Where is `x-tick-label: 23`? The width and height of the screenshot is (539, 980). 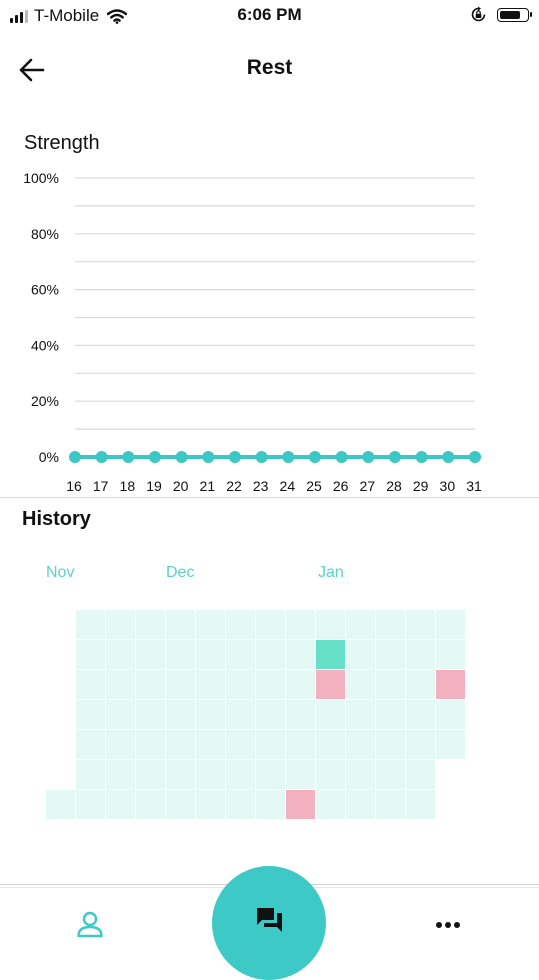
x-tick-label: 23 is located at coordinates (261, 486).